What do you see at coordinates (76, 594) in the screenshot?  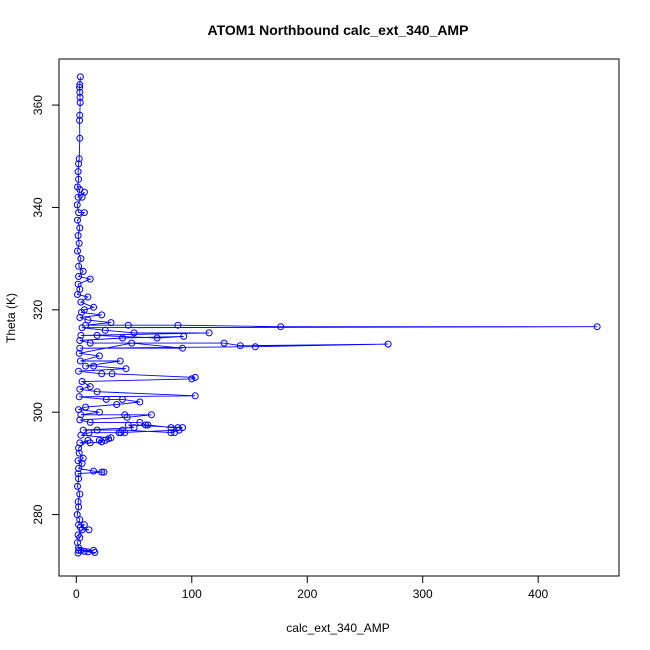 I see `x-tick-label: 0` at bounding box center [76, 594].